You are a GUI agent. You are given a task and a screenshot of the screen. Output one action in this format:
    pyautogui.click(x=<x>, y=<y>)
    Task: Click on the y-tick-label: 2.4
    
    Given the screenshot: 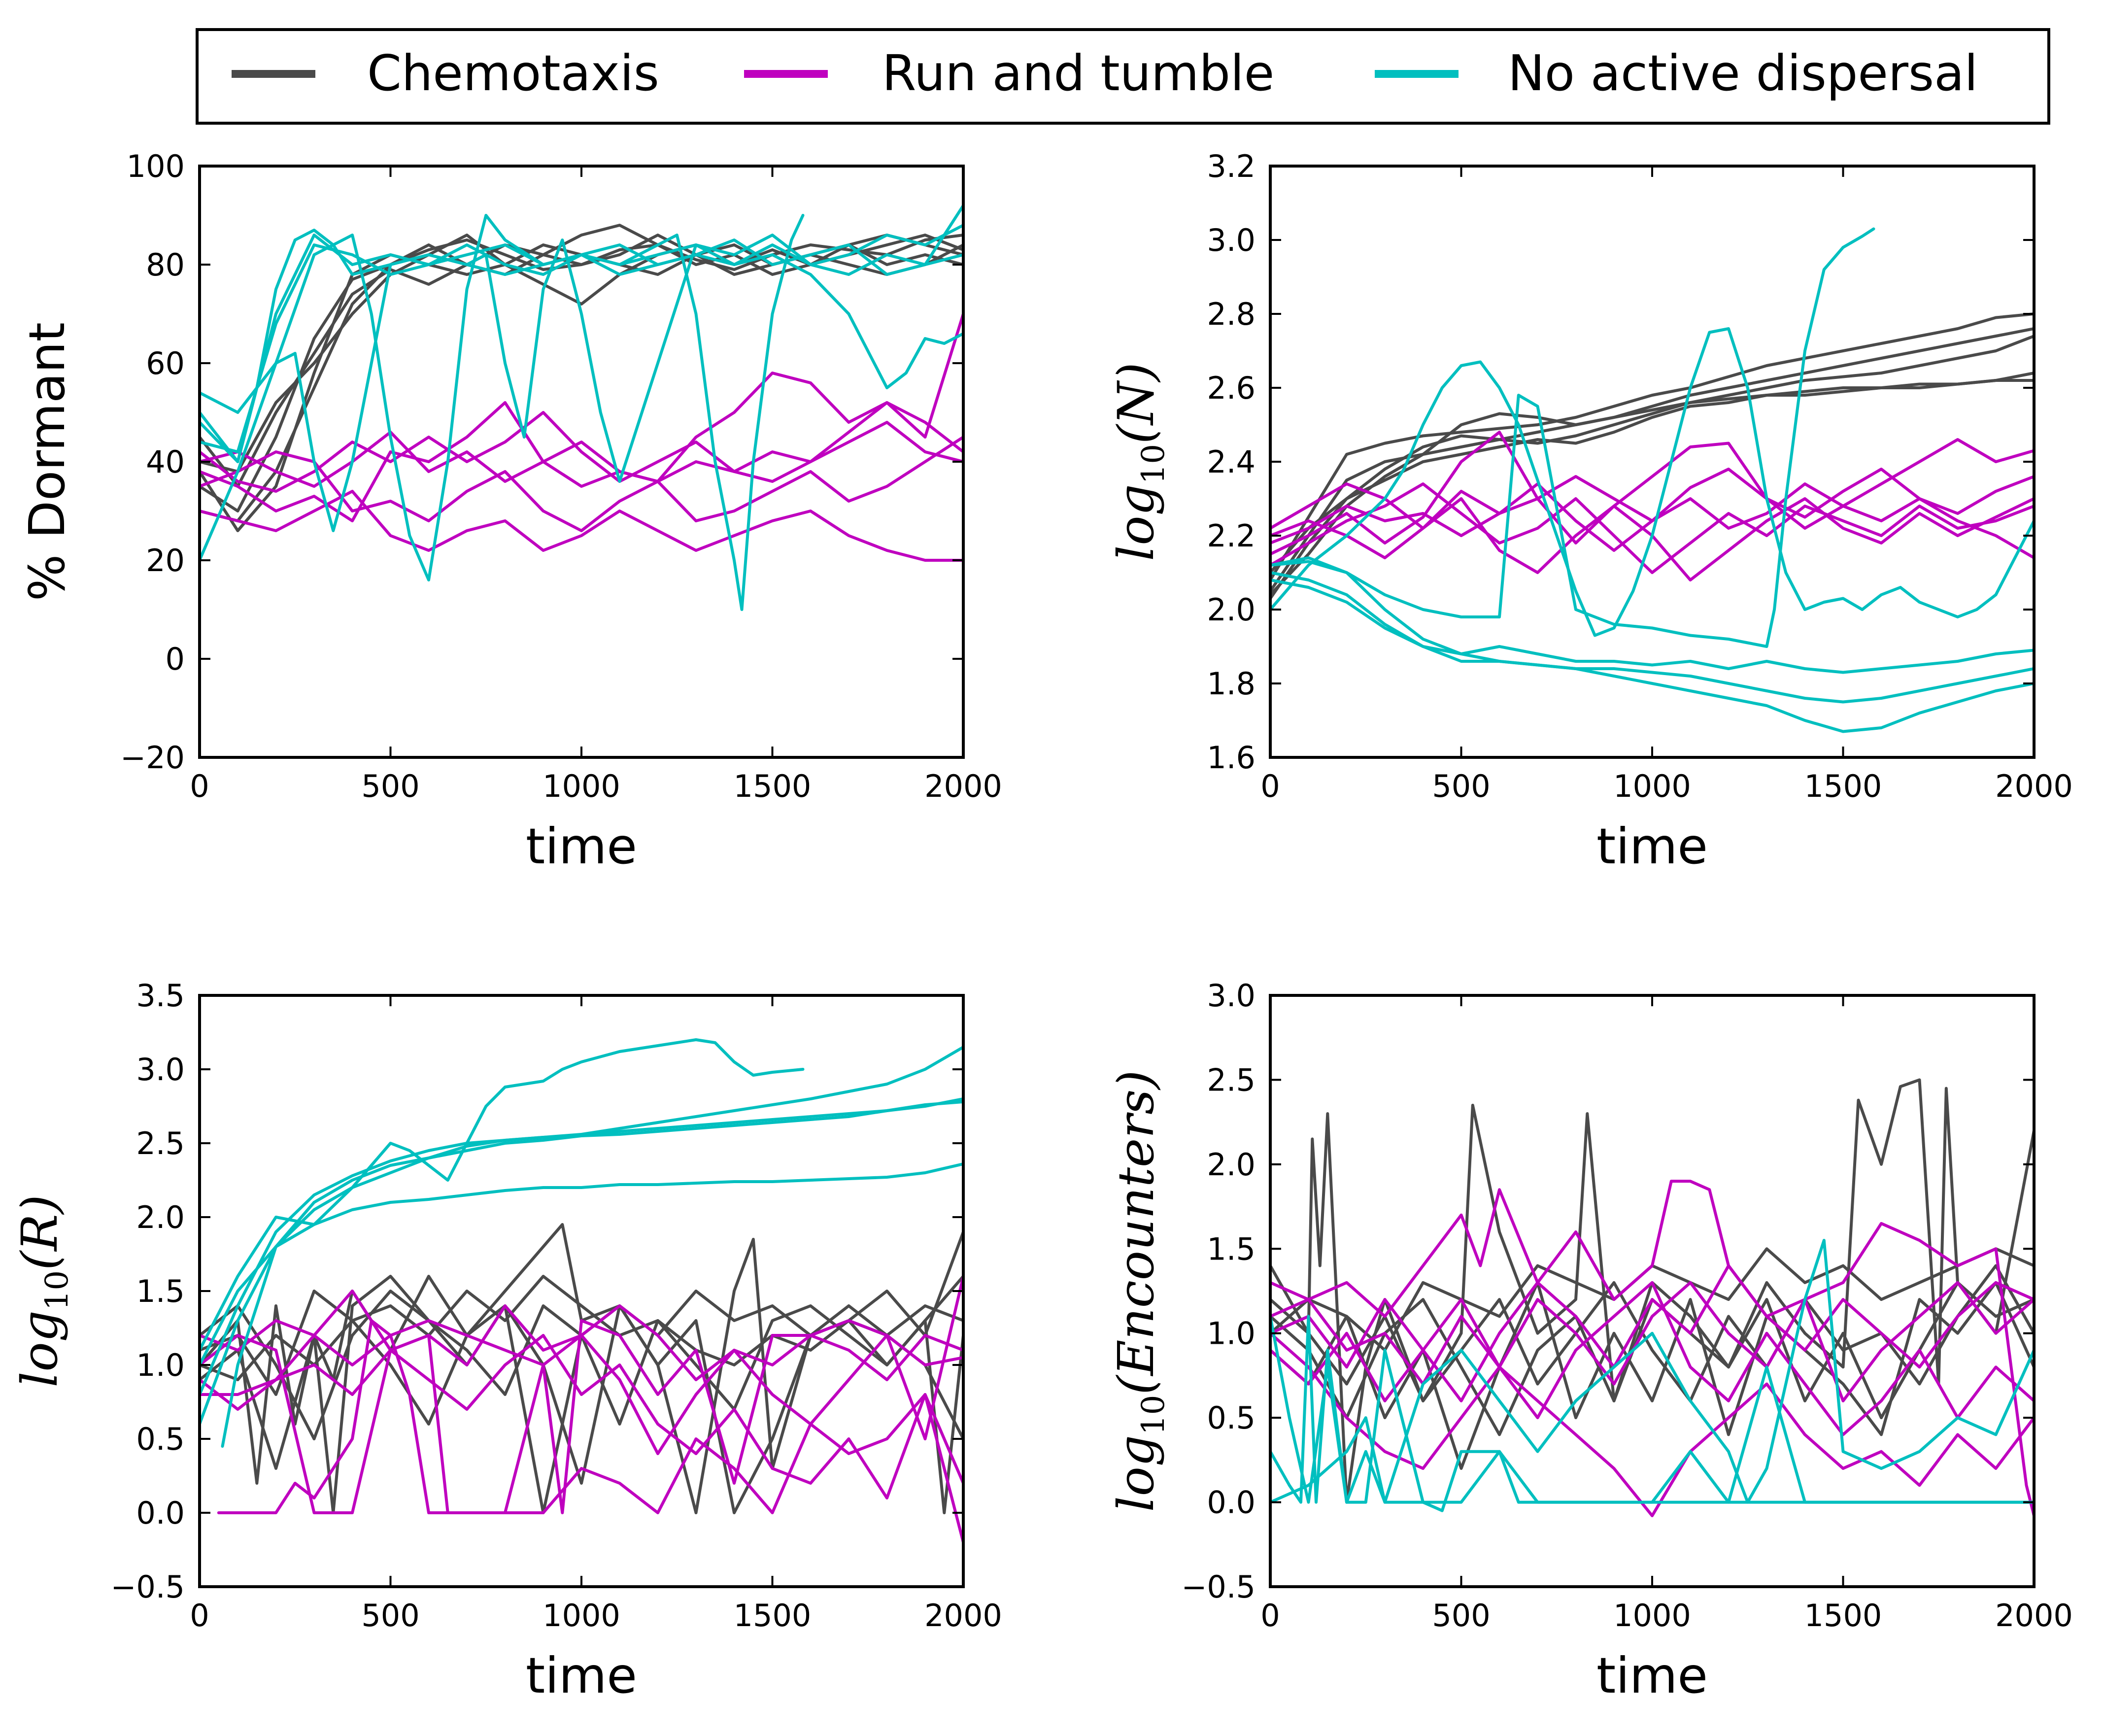 What is the action you would take?
    pyautogui.click(x=1231, y=462)
    